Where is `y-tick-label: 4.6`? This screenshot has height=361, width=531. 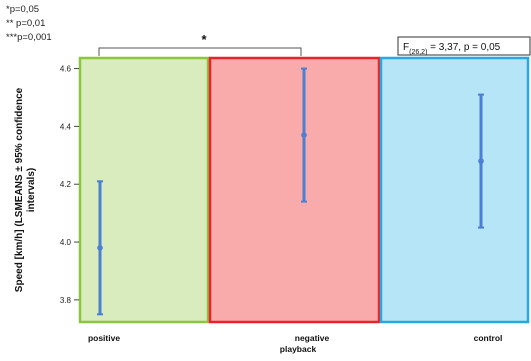
y-tick-label: 4.6 is located at coordinates (66, 69).